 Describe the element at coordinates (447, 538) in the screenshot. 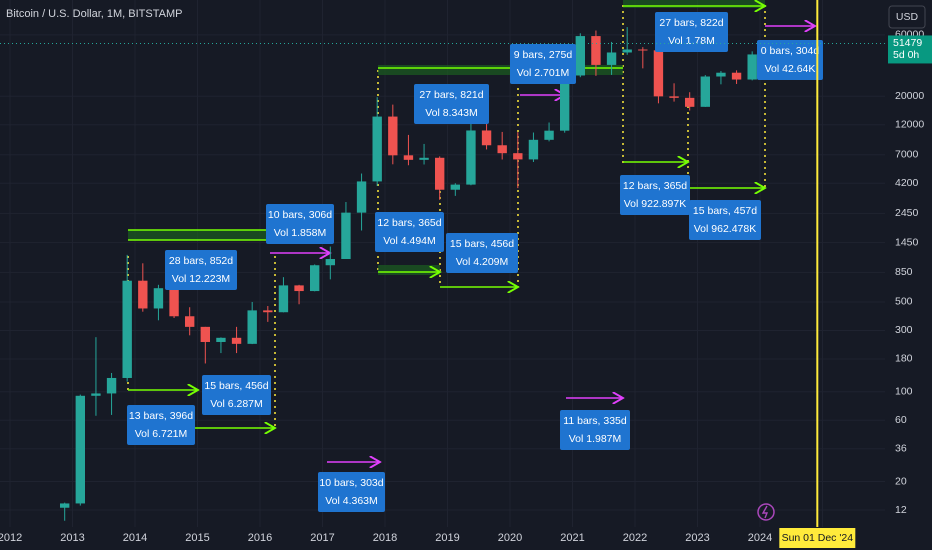

I see `x-tick-label: 2019` at that location.